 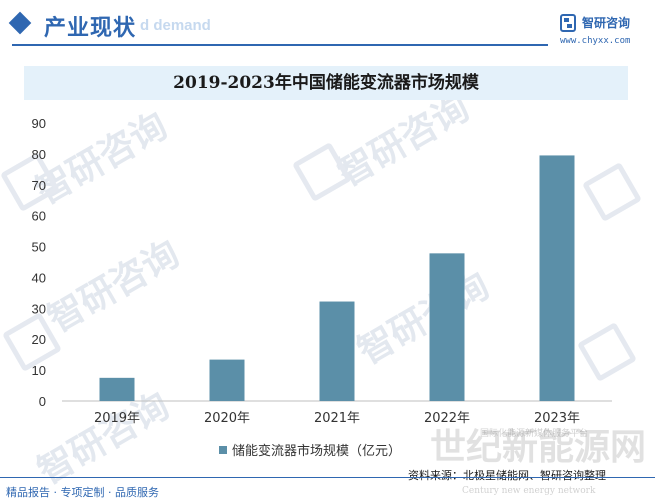 What do you see at coordinates (337, 418) in the screenshot?
I see `x-tick-label-2: 2021年` at bounding box center [337, 418].